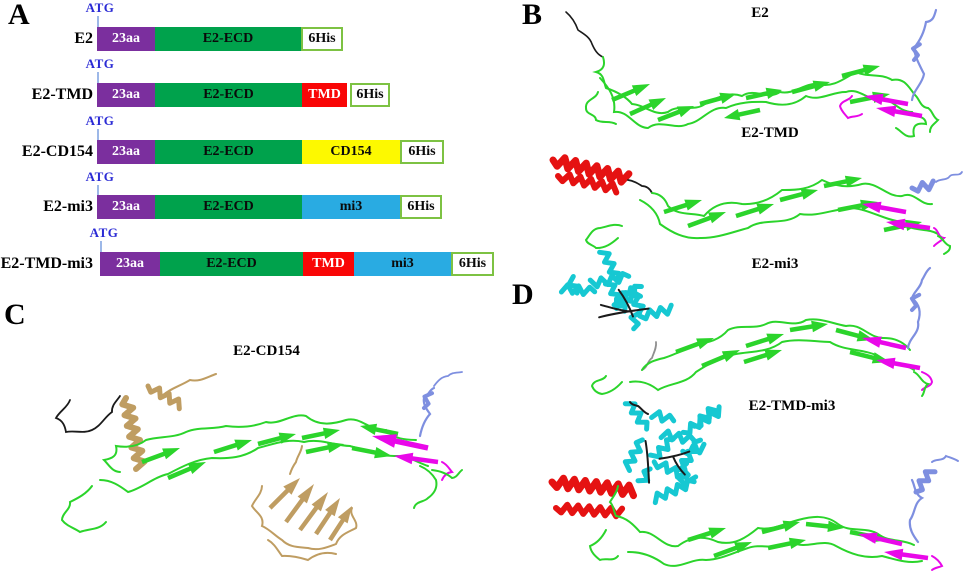 The width and height of the screenshot is (968, 573). I want to click on structure-title-e2: E2, so click(760, 13).